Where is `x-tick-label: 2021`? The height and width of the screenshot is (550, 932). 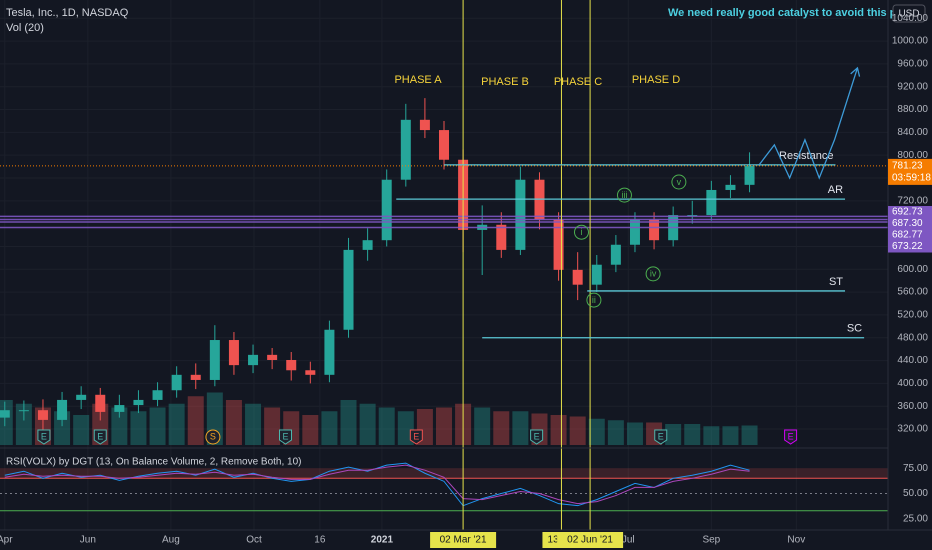 x-tick-label: 2021 is located at coordinates (382, 540).